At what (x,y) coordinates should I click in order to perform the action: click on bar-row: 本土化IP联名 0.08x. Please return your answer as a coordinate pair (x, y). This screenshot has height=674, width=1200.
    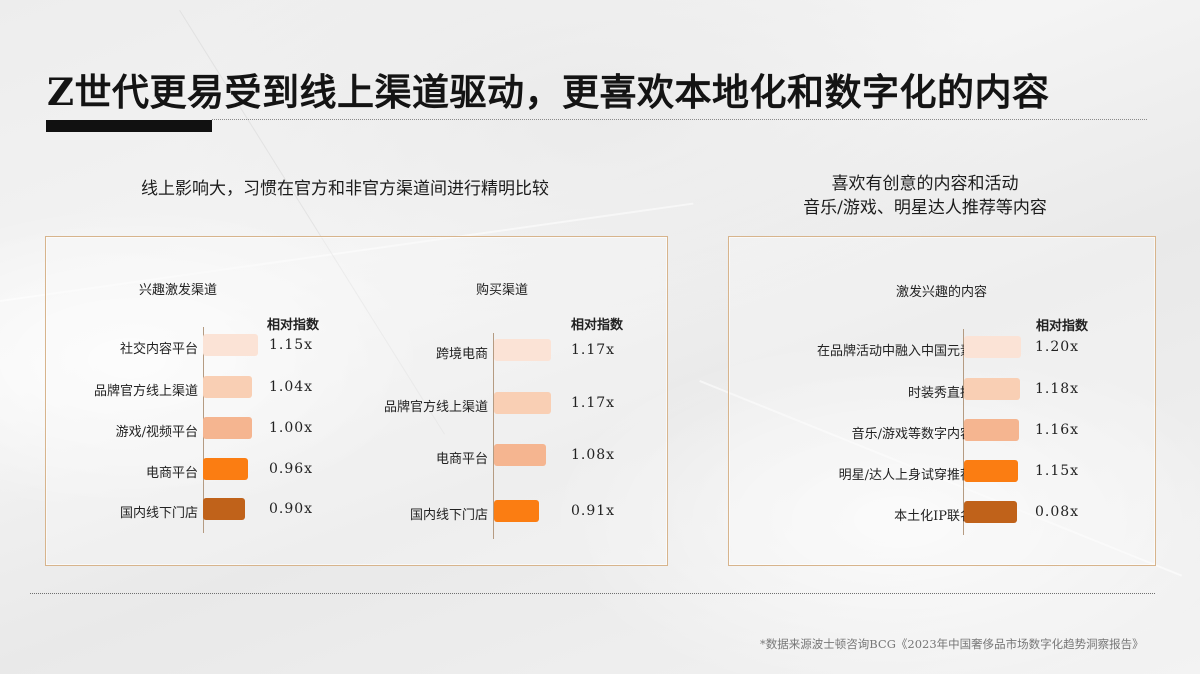
    Looking at the image, I should click on (944, 514).